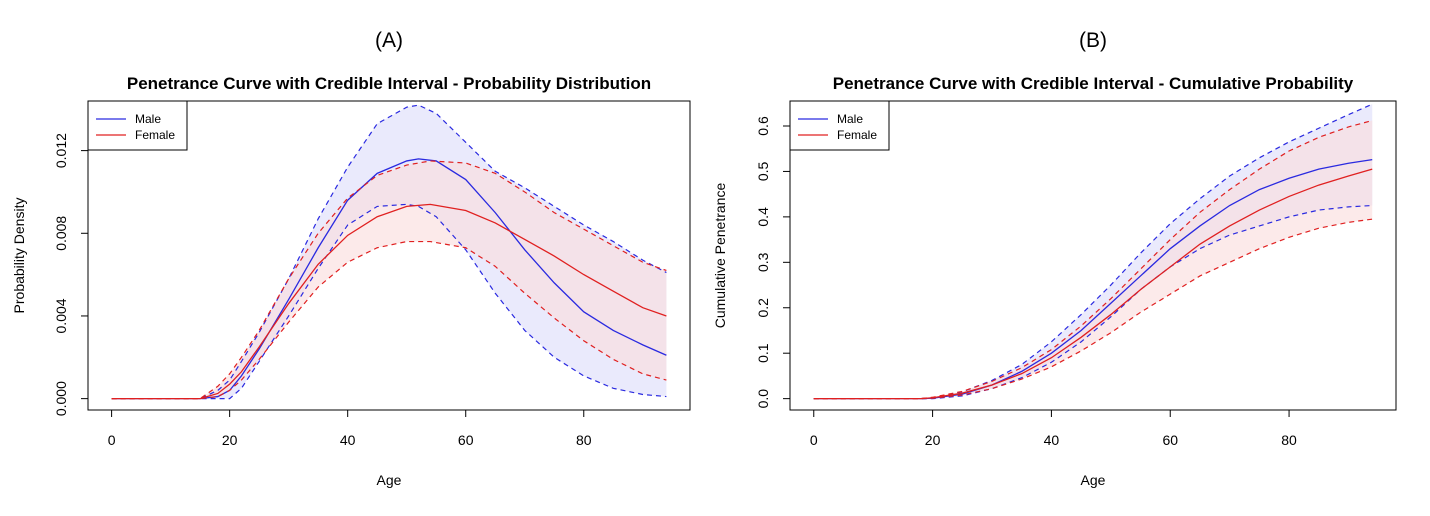 Image resolution: width=1430 pixels, height=516 pixels. Describe the element at coordinates (19, 256) in the screenshot. I see `y-axis-label: Probability Density` at that location.